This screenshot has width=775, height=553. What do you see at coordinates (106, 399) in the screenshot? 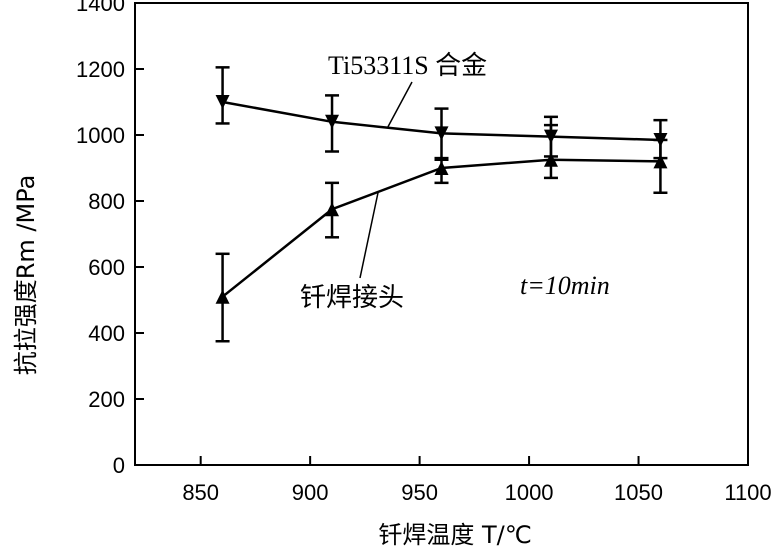
I see `y-tick-label: 200` at bounding box center [106, 399].